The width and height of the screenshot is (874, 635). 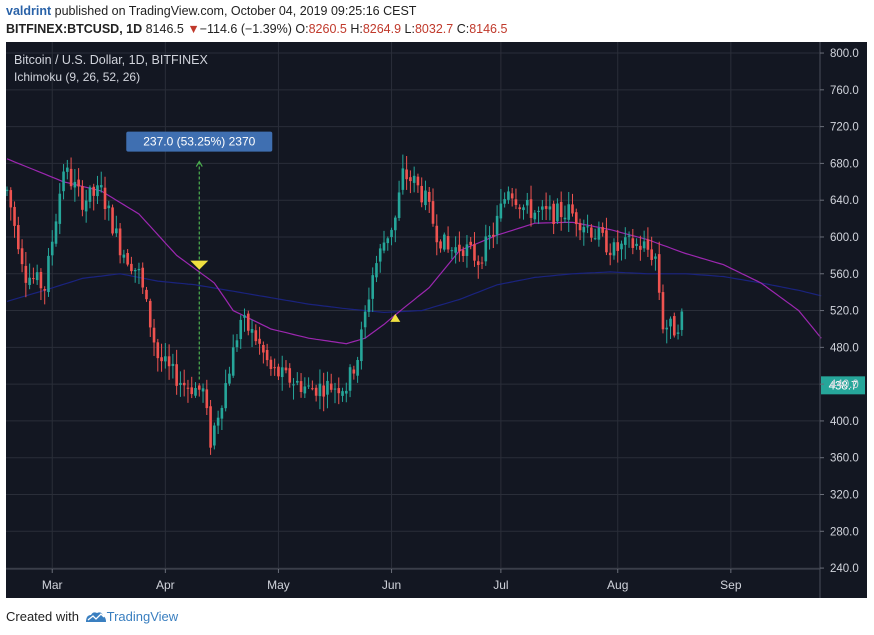 I want to click on y-tick-label: 480.0, so click(x=844, y=348).